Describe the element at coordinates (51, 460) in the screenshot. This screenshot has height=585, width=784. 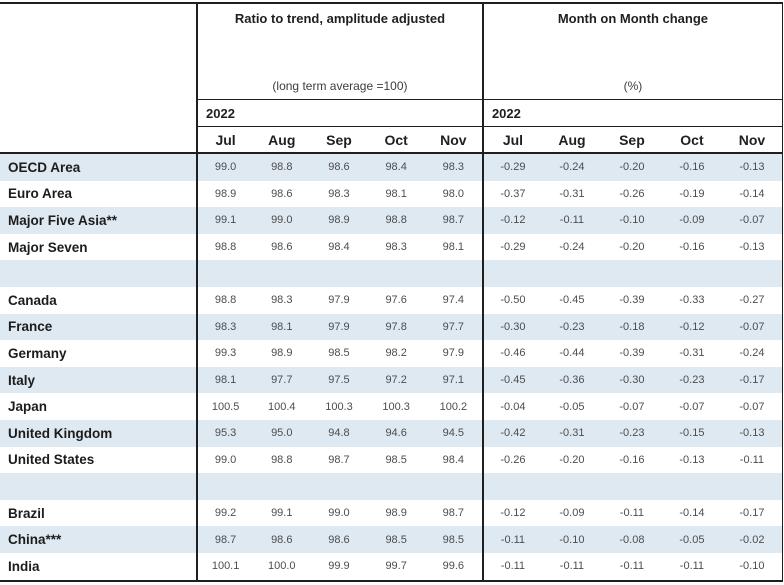
I see `row-label: United States` at that location.